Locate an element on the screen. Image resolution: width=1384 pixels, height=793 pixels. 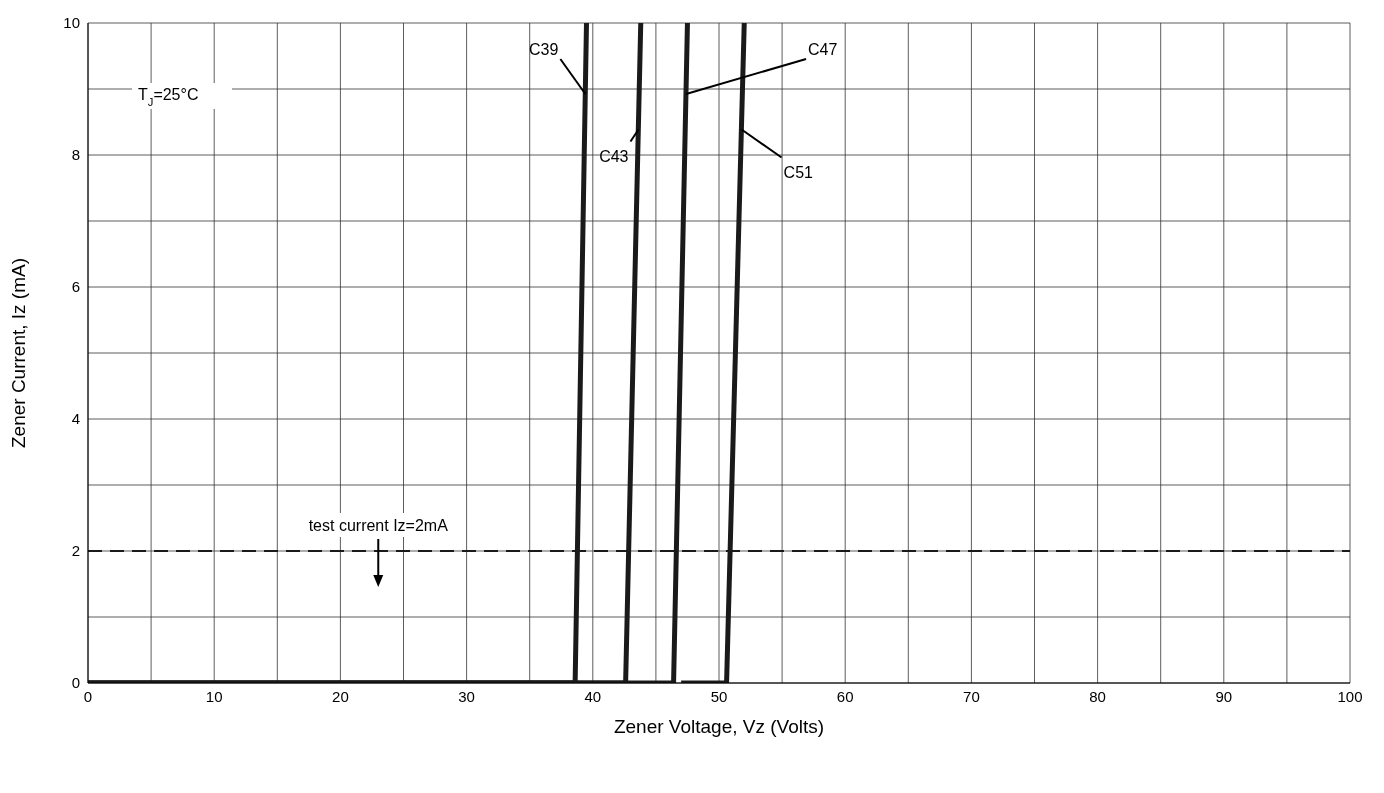
x-tick-label: 30 is located at coordinates (466, 696).